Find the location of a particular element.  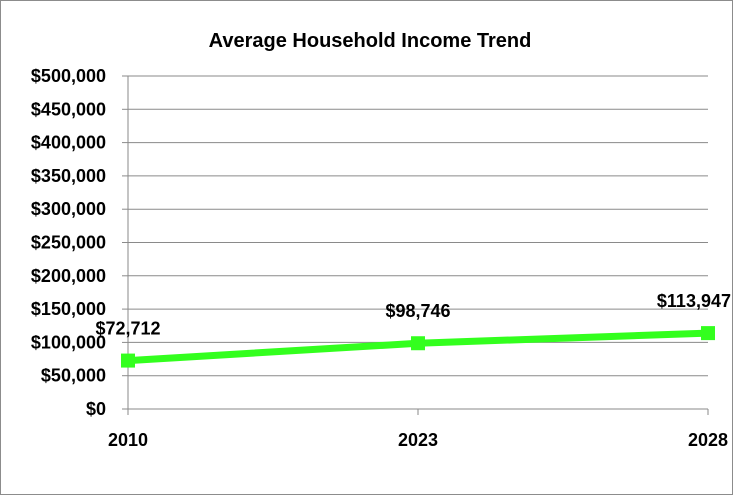

x-tick-label: 2023 is located at coordinates (418, 440).